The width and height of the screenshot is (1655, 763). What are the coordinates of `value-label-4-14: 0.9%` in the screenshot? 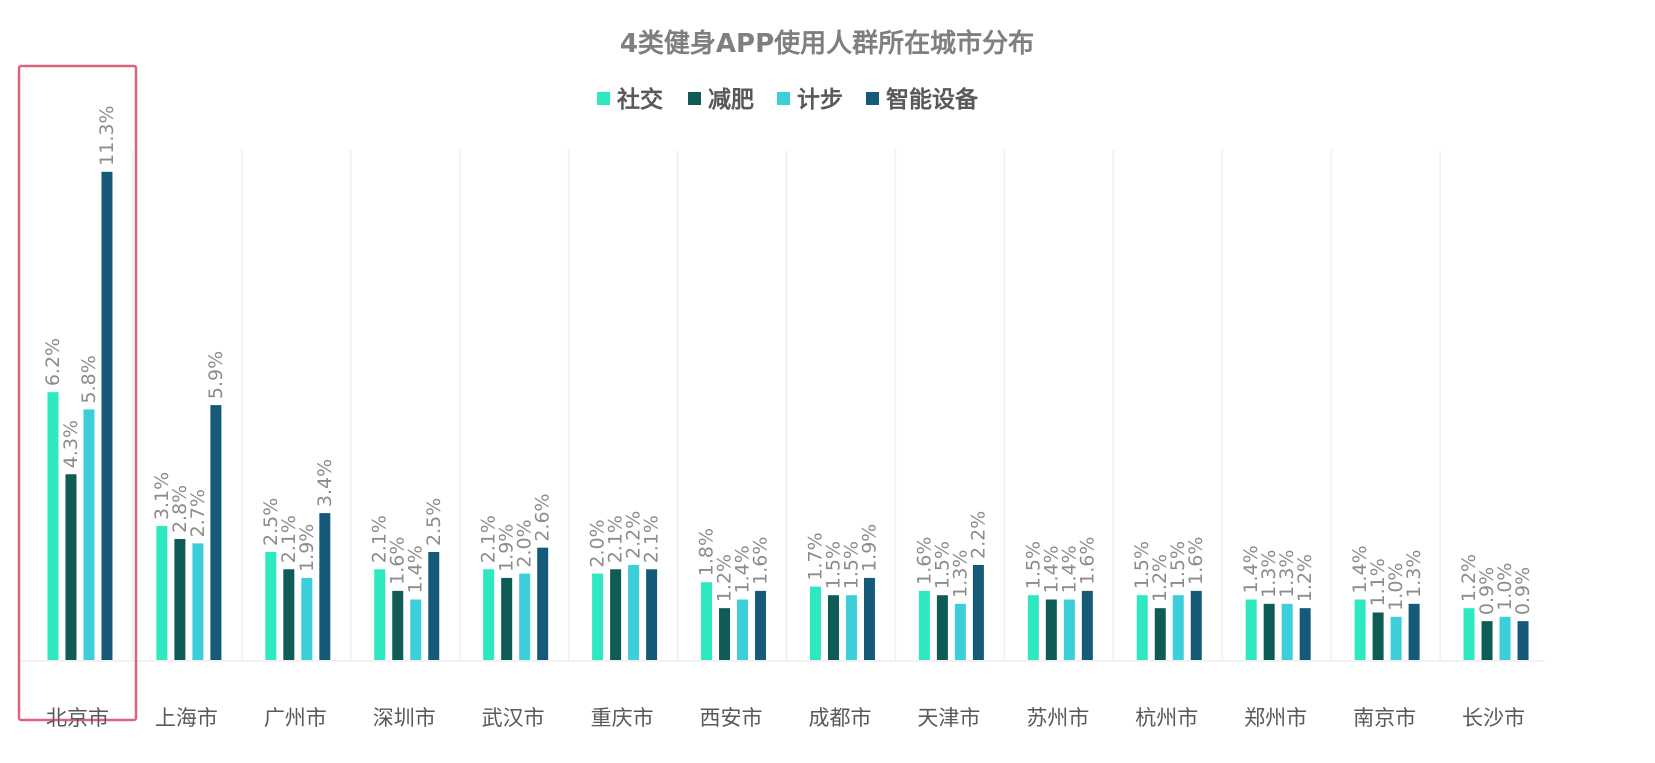 It's located at (1523, 591).